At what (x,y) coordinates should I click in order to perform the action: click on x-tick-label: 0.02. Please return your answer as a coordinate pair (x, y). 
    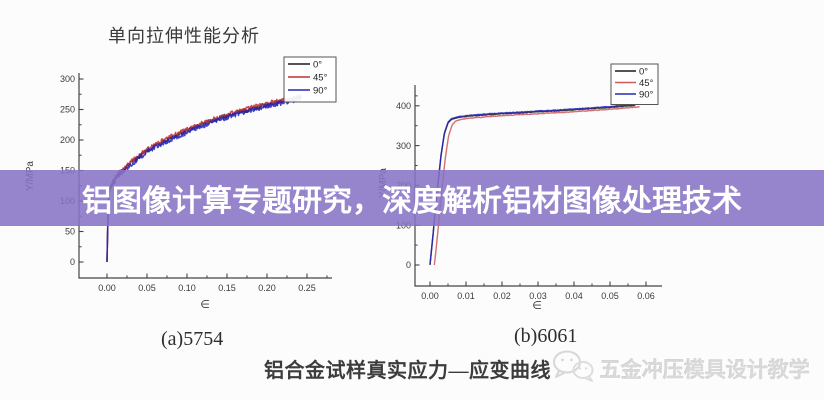
    Looking at the image, I should click on (502, 296).